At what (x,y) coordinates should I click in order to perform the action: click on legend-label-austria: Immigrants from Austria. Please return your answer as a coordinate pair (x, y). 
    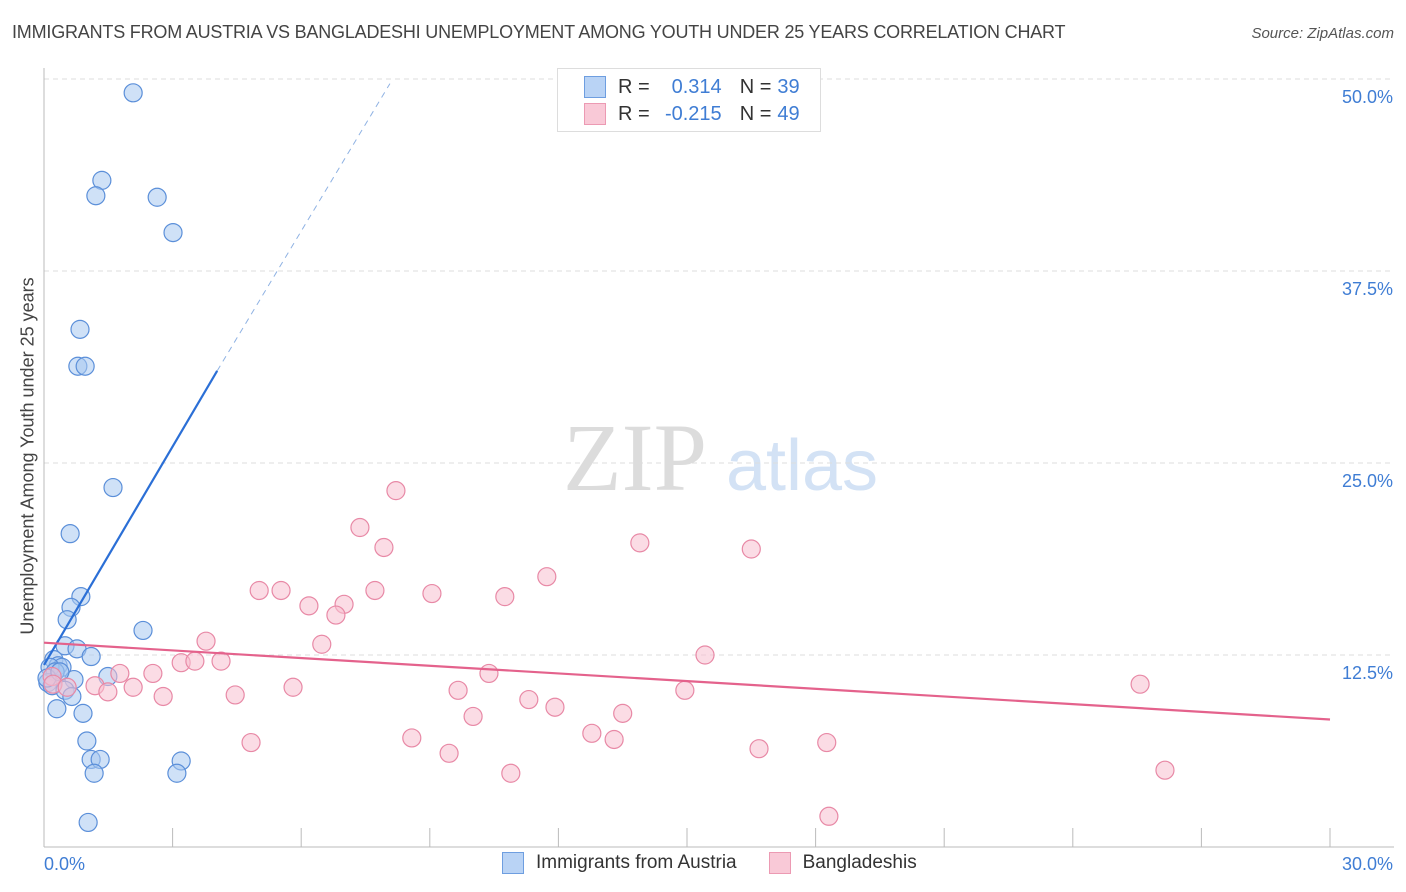
    Looking at the image, I should click on (636, 862).